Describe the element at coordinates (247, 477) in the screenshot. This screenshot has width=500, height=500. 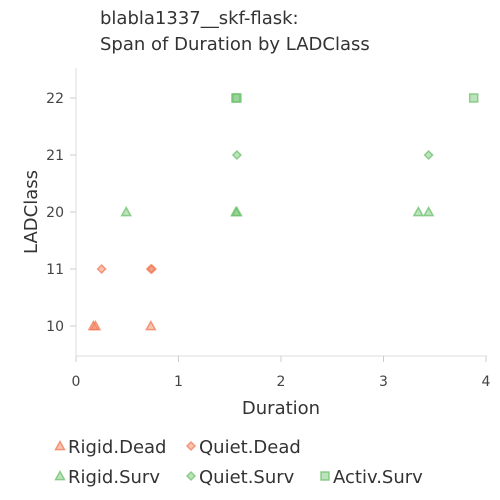
I see `legend-quiet-surv-label: Quiet.Surv` at that location.